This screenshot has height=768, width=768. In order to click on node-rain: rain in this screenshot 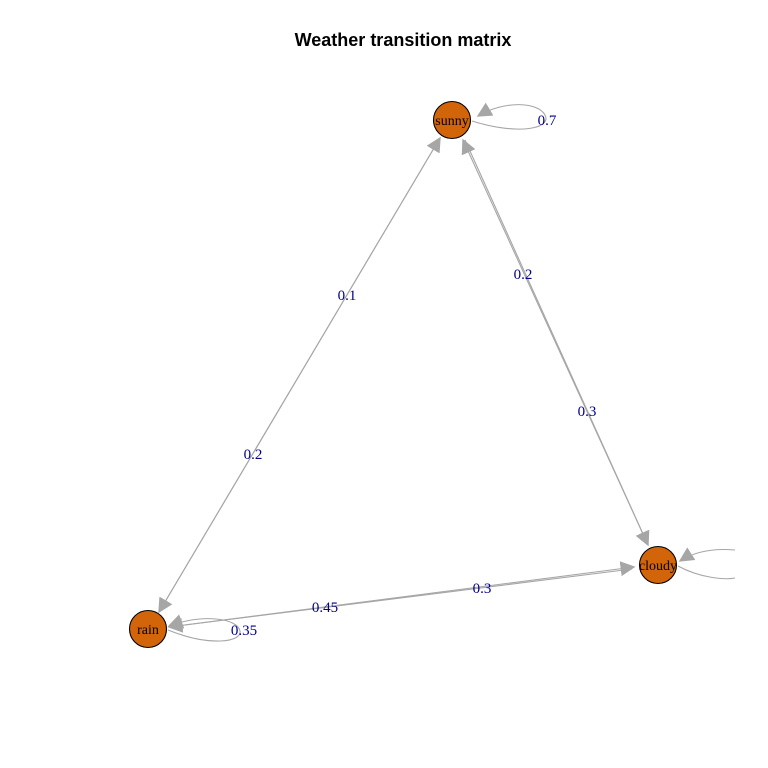, I will do `click(148, 629)`.